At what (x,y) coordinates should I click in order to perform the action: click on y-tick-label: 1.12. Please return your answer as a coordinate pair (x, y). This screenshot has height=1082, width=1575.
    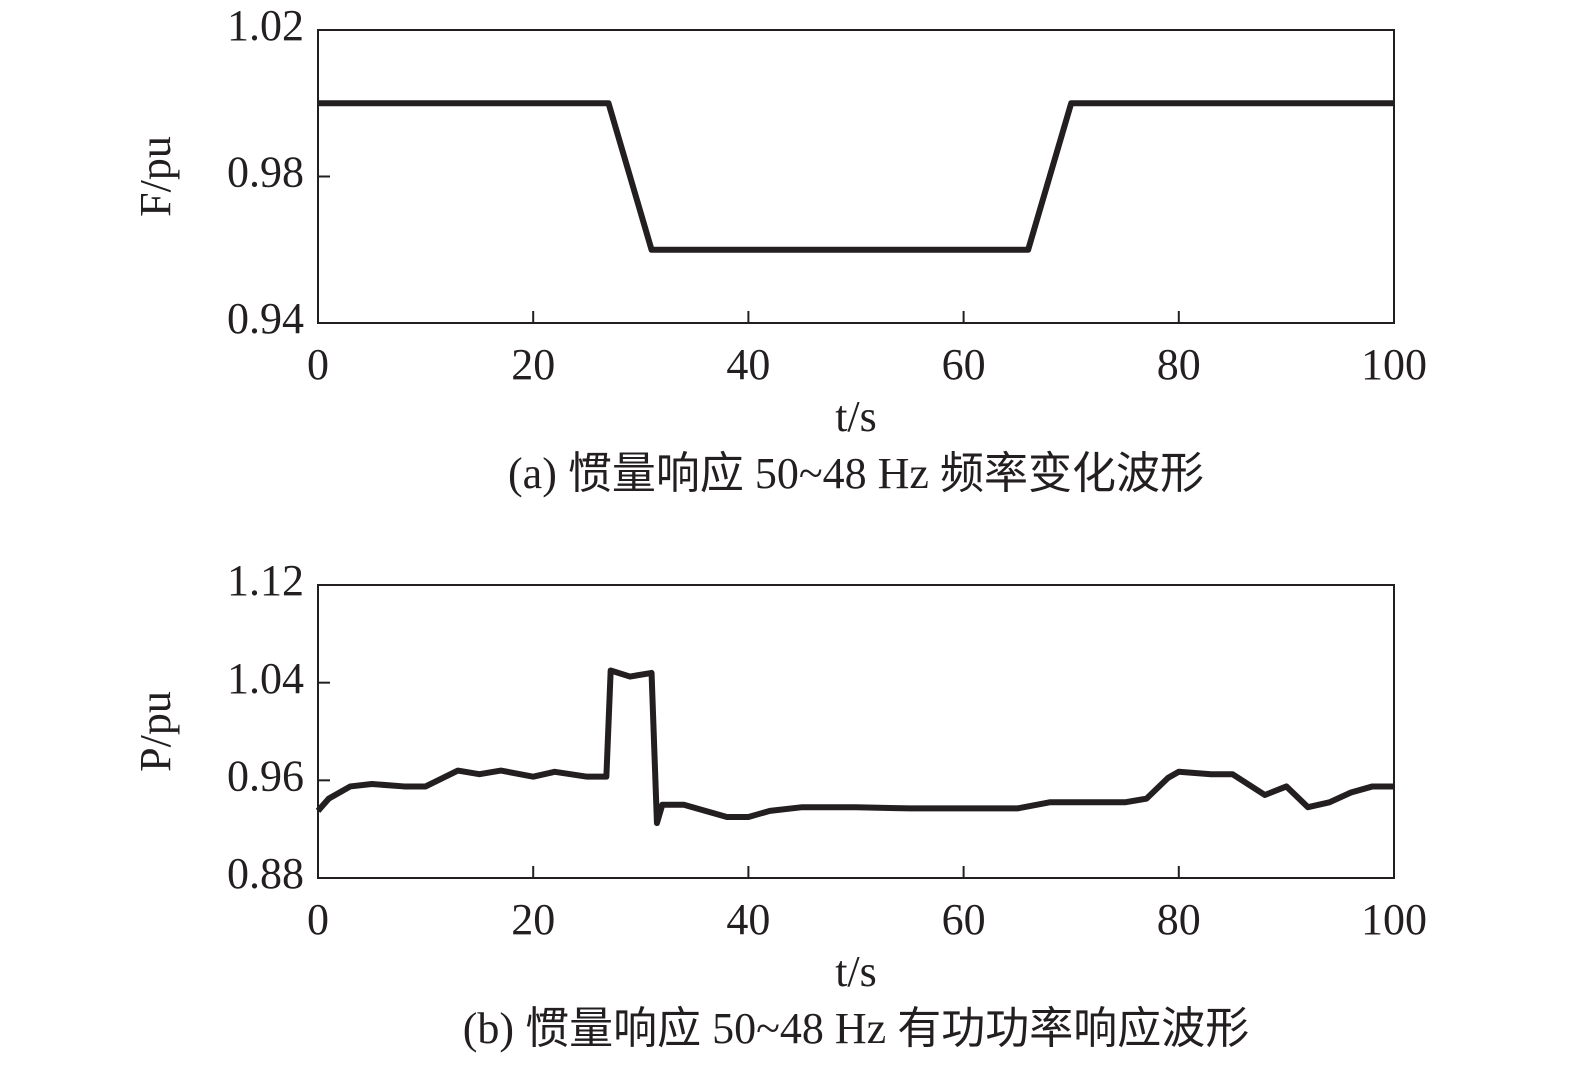
    Looking at the image, I should click on (265, 580).